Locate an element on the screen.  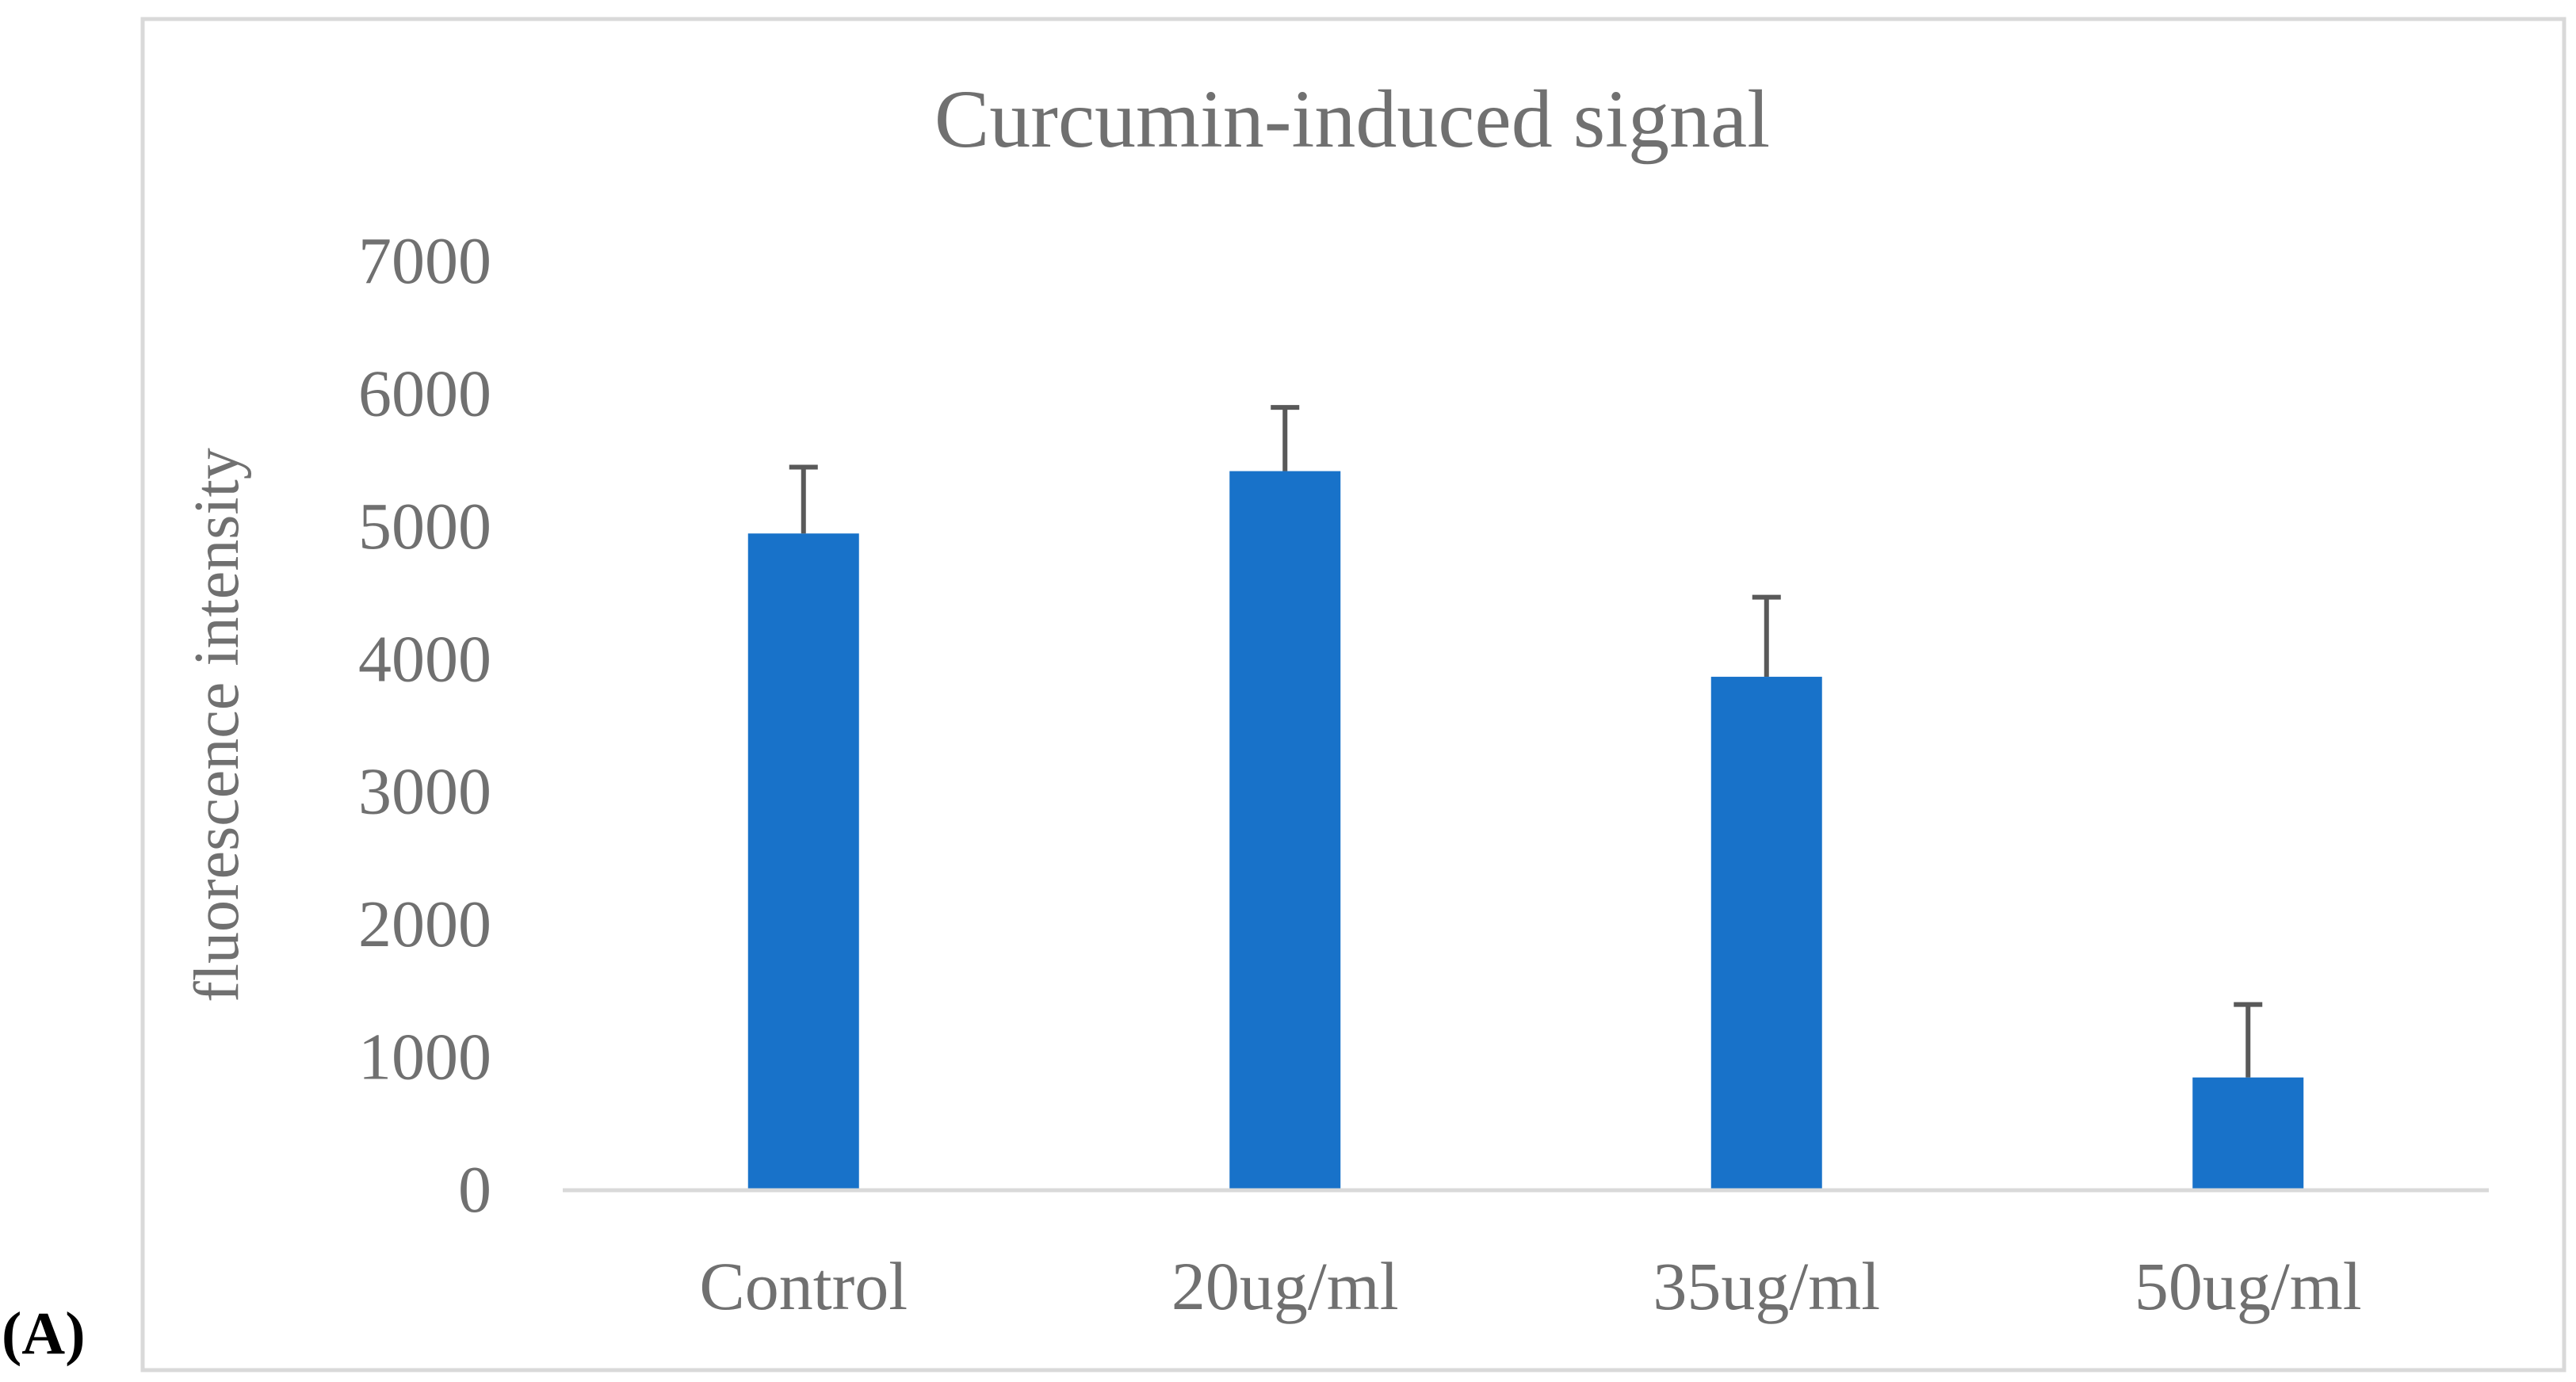
y-tick-label: 6000 is located at coordinates (424, 394).